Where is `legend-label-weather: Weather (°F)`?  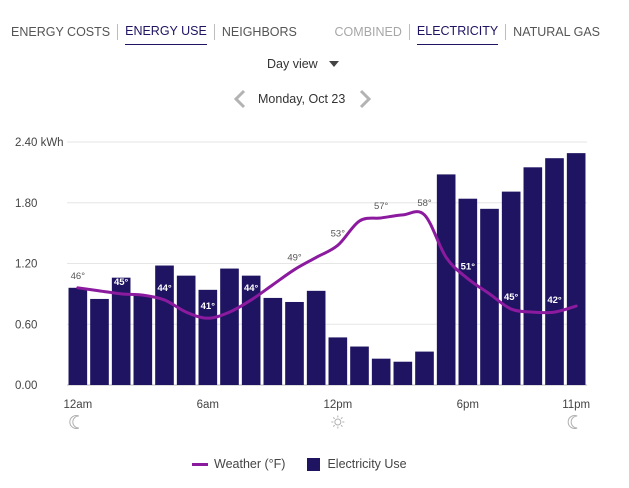
legend-label-weather: Weather (°F) is located at coordinates (250, 464).